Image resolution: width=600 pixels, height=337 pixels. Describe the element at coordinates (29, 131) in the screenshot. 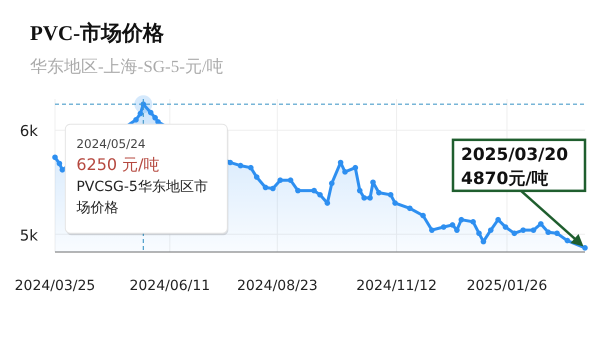

I see `y-tick-label: 6k` at that location.